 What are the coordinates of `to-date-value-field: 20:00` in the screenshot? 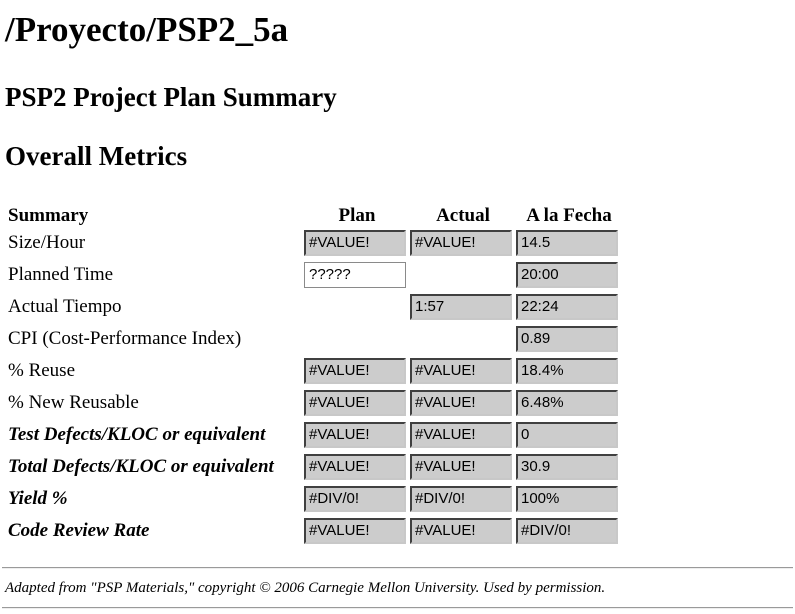 It's located at (567, 275).